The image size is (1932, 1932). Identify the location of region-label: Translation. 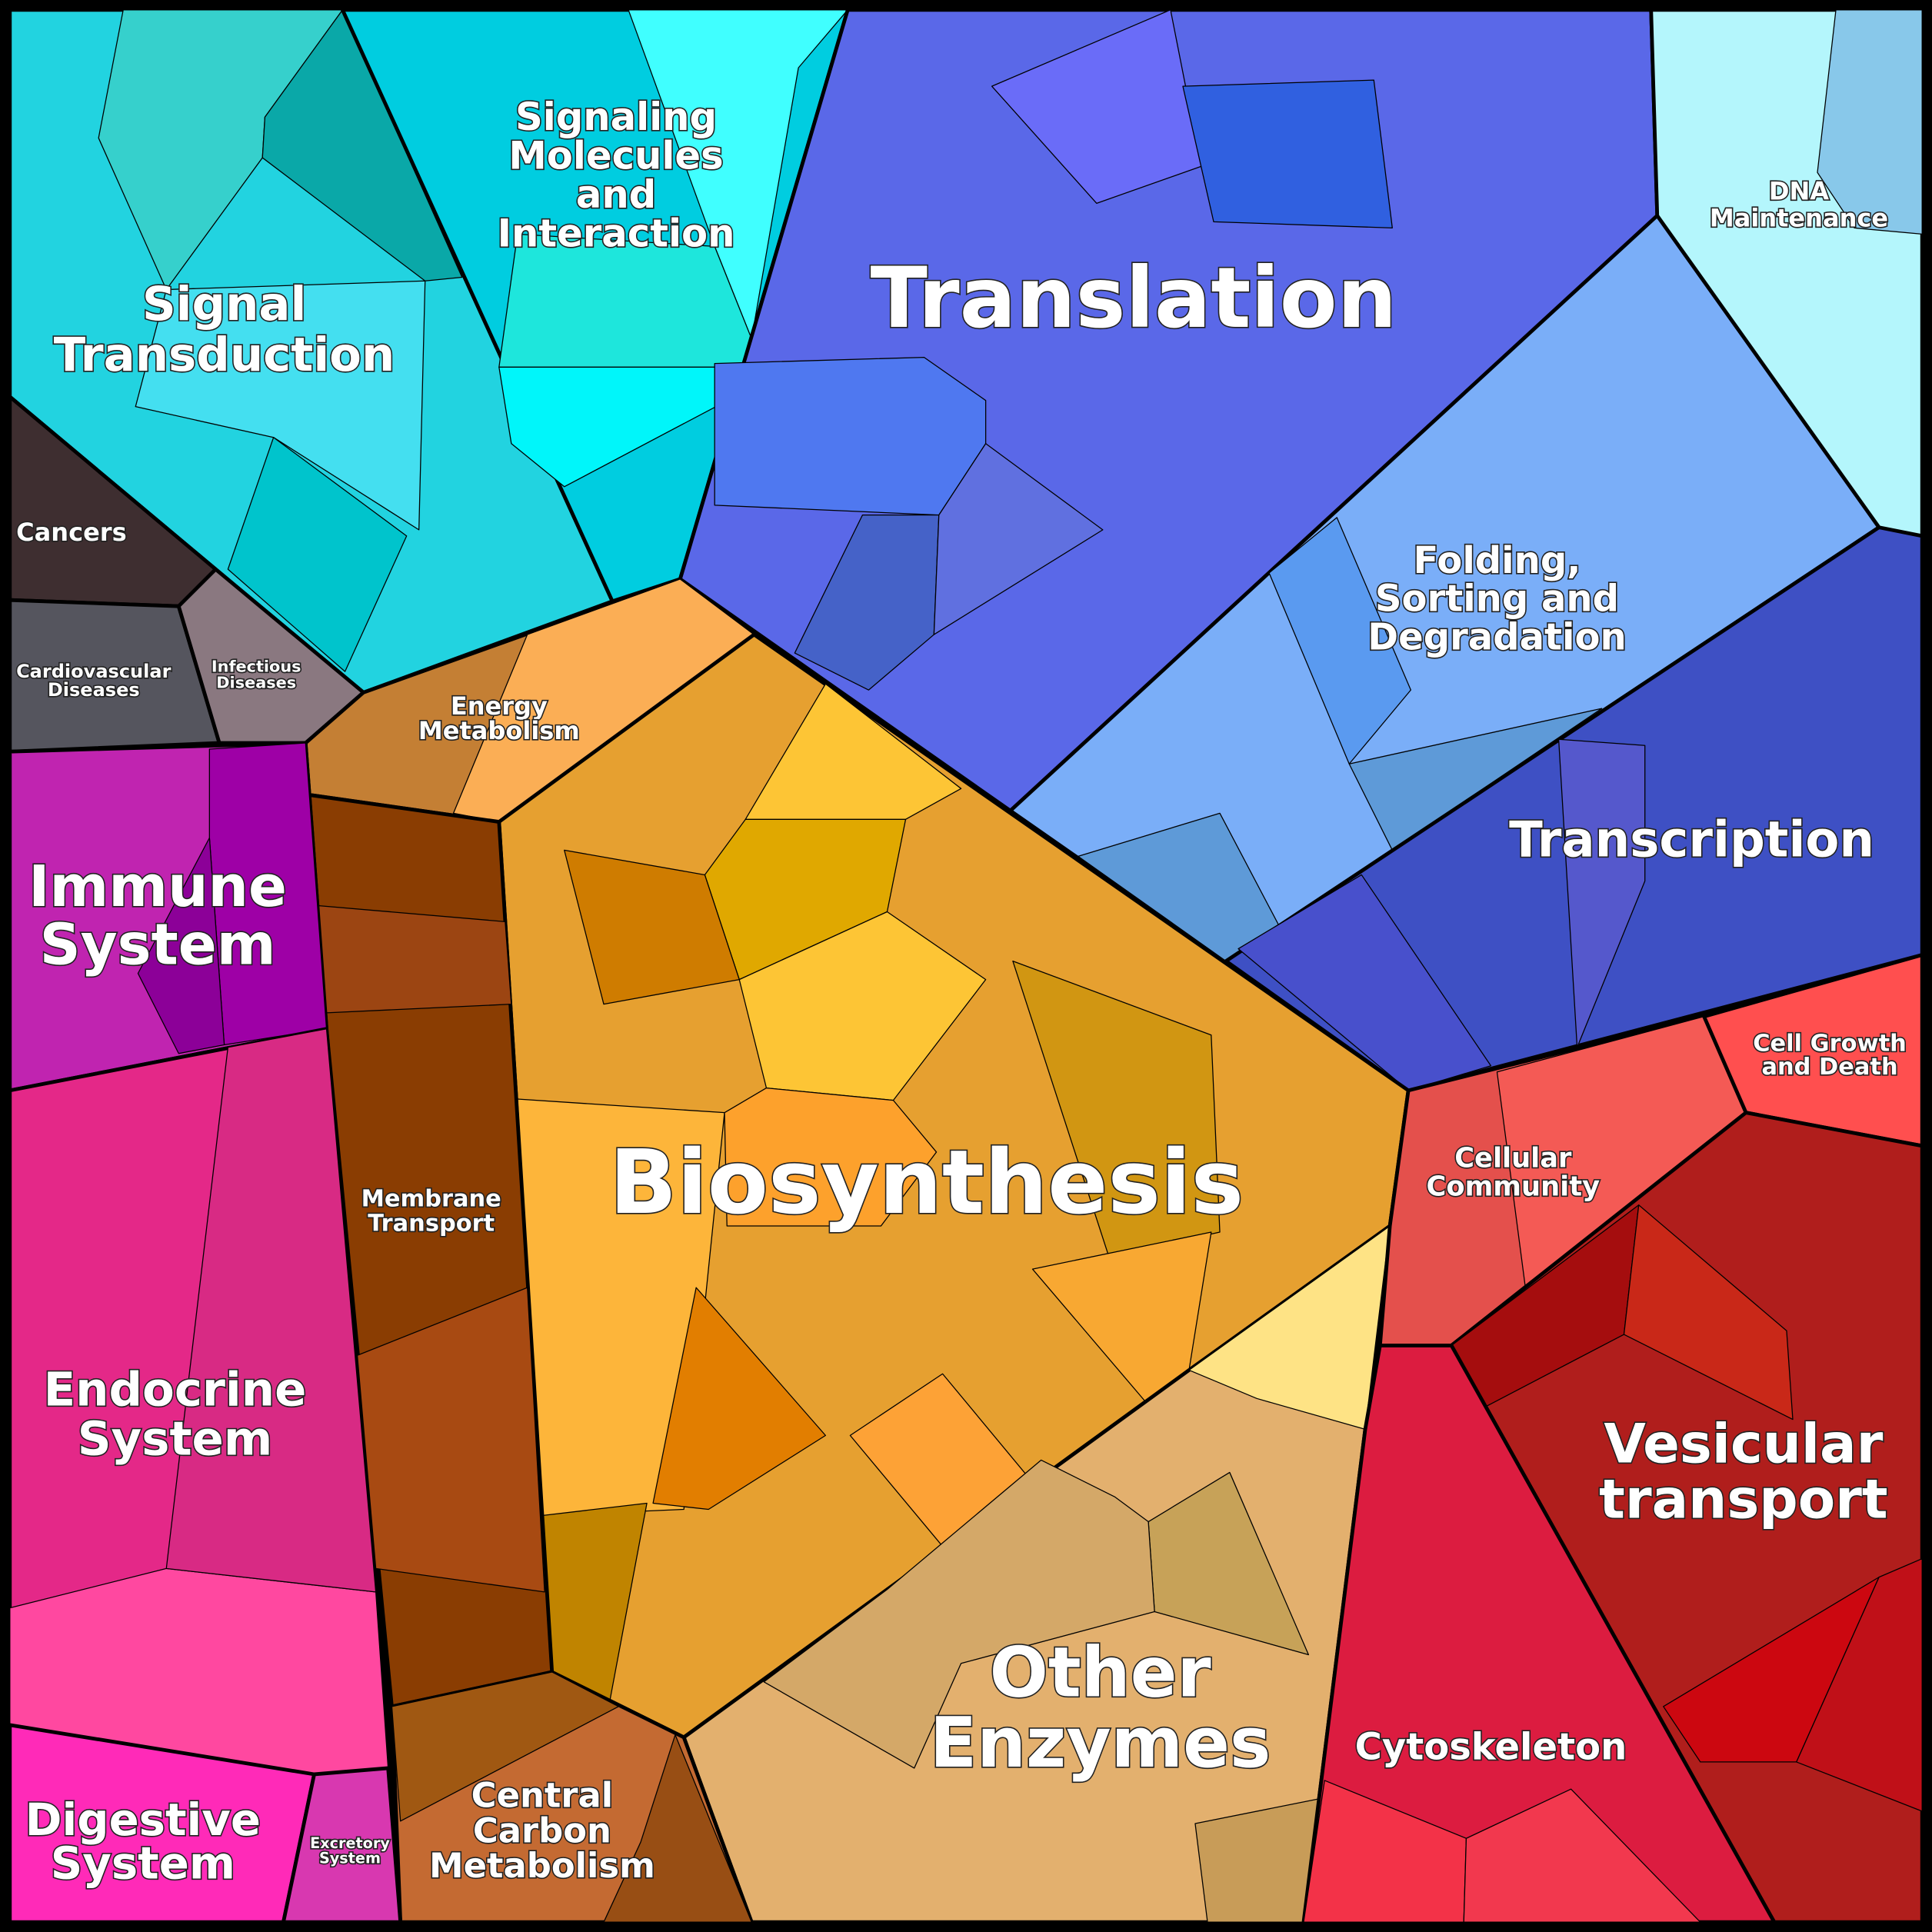
(1134, 298).